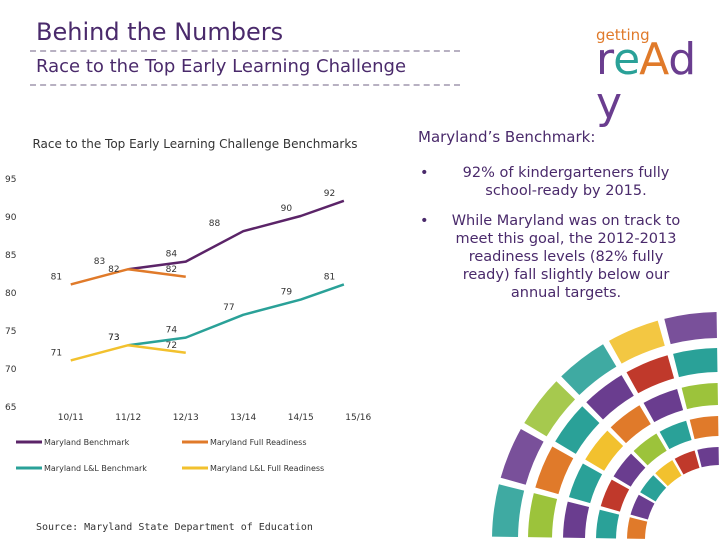 This screenshot has width=720, height=540. What do you see at coordinates (654, 59) in the screenshot?
I see `logo-letter: A` at bounding box center [654, 59].